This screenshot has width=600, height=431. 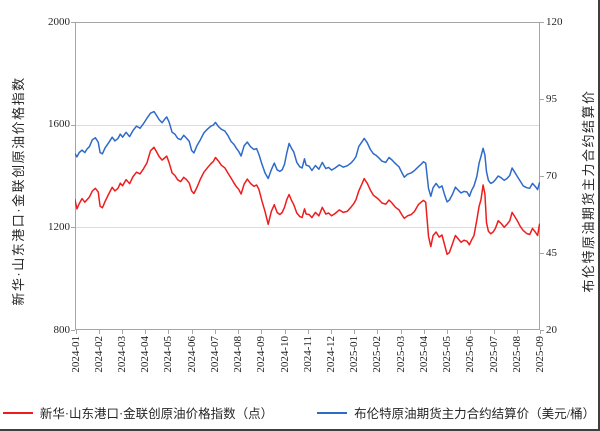 What do you see at coordinates (588, 191) in the screenshot?
I see `right-axis-title: 布伦特原油期货主力合约结算价` at bounding box center [588, 191].